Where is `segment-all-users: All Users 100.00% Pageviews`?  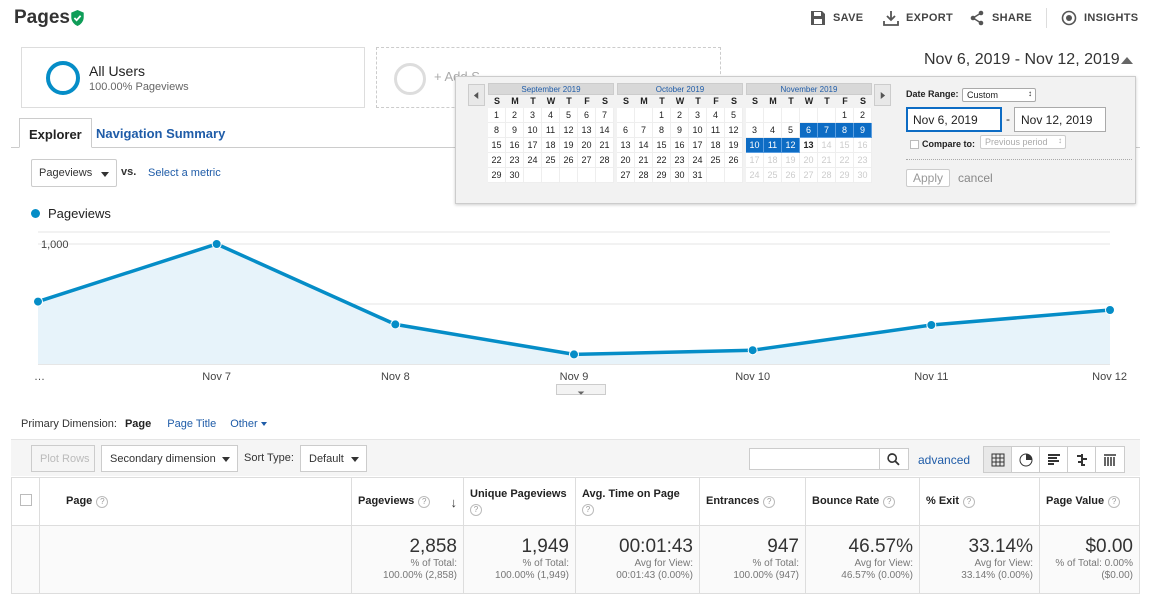
segment-all-users: All Users 100.00% Pageviews is located at coordinates (193, 77).